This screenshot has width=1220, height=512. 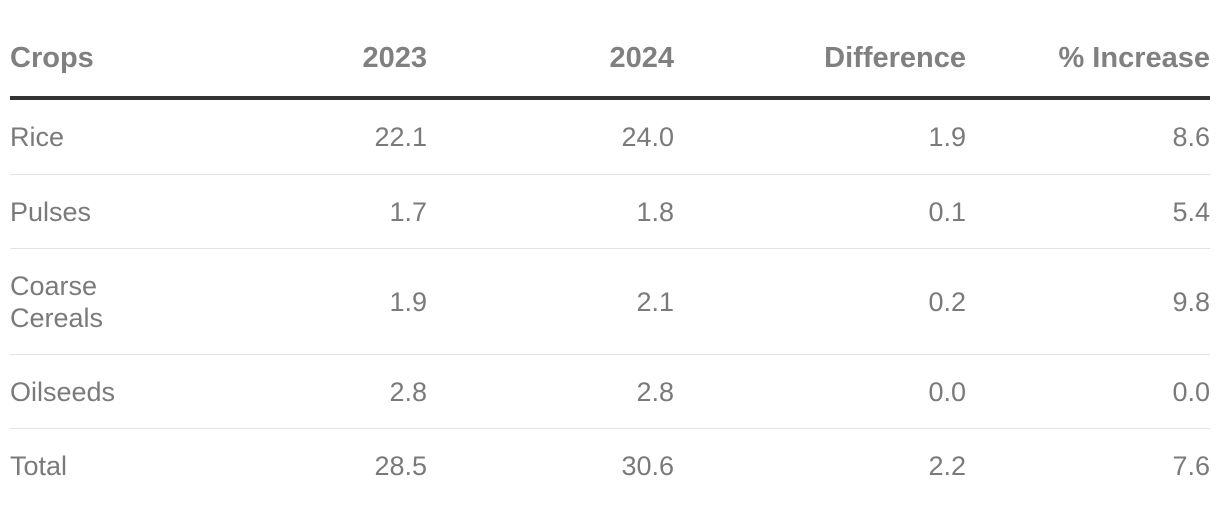 I want to click on cell-2023: 2.8, so click(x=408, y=391).